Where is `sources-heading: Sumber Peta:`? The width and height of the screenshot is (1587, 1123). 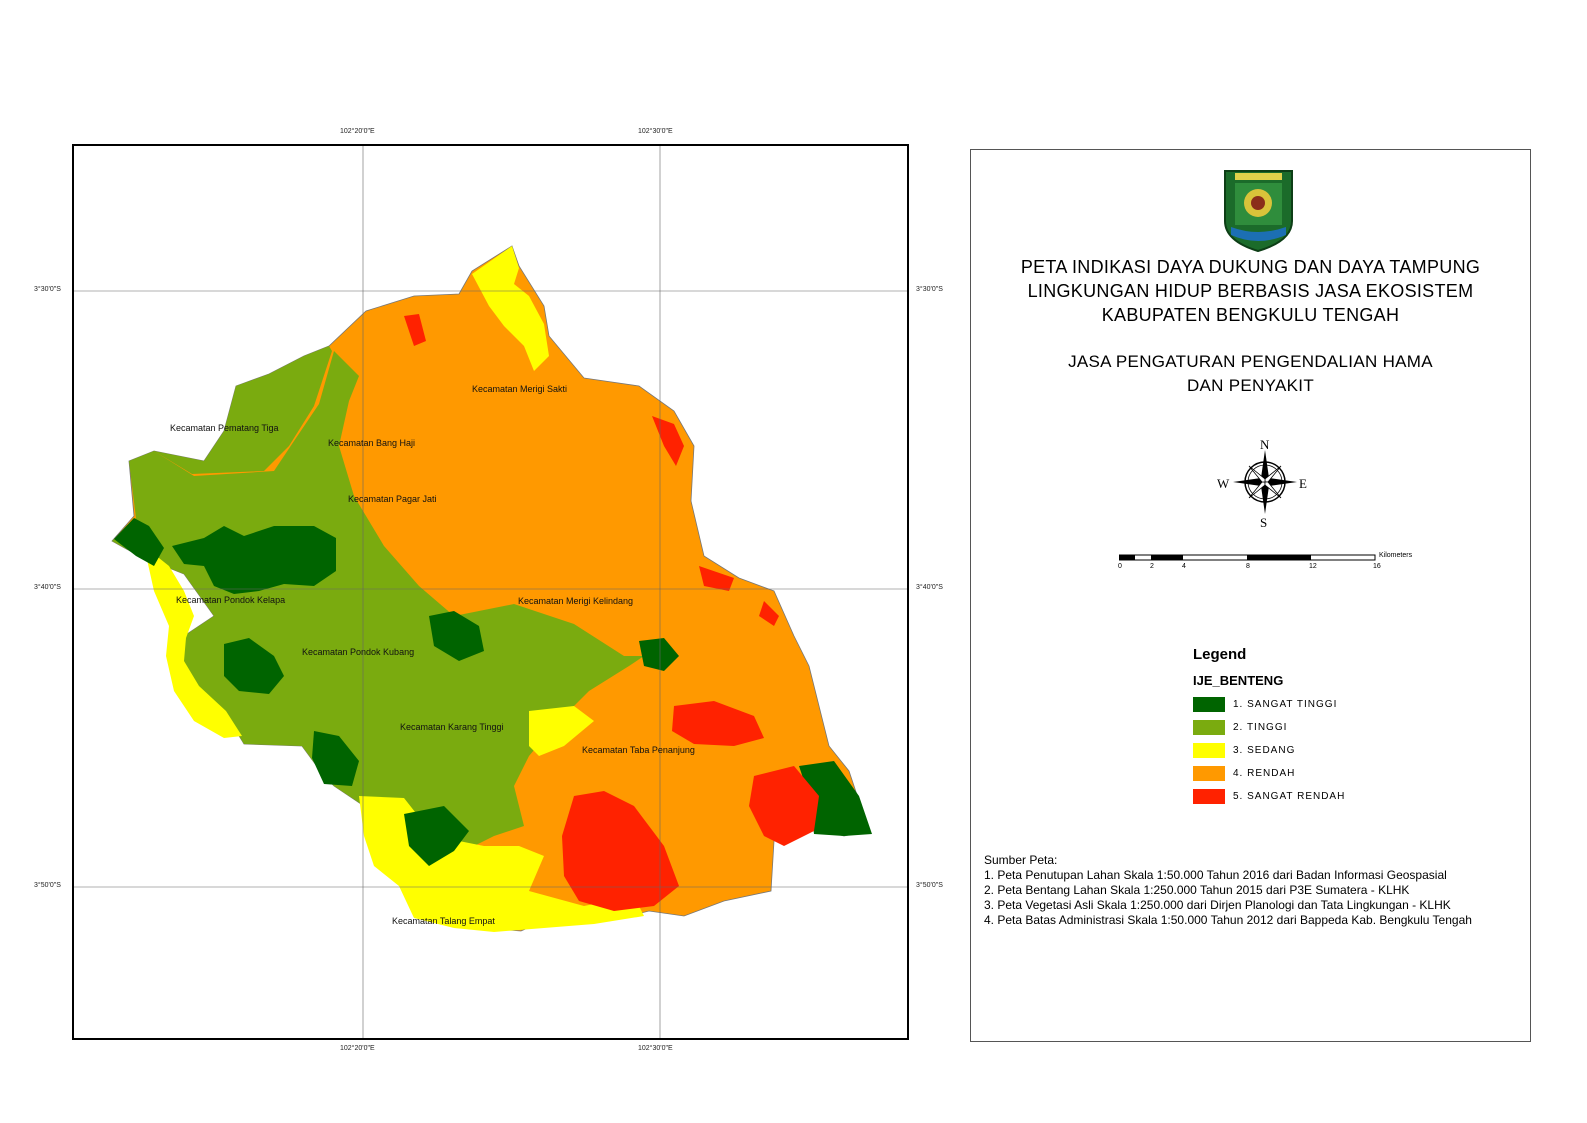
sources-heading: Sumber Peta: is located at coordinates (1021, 860).